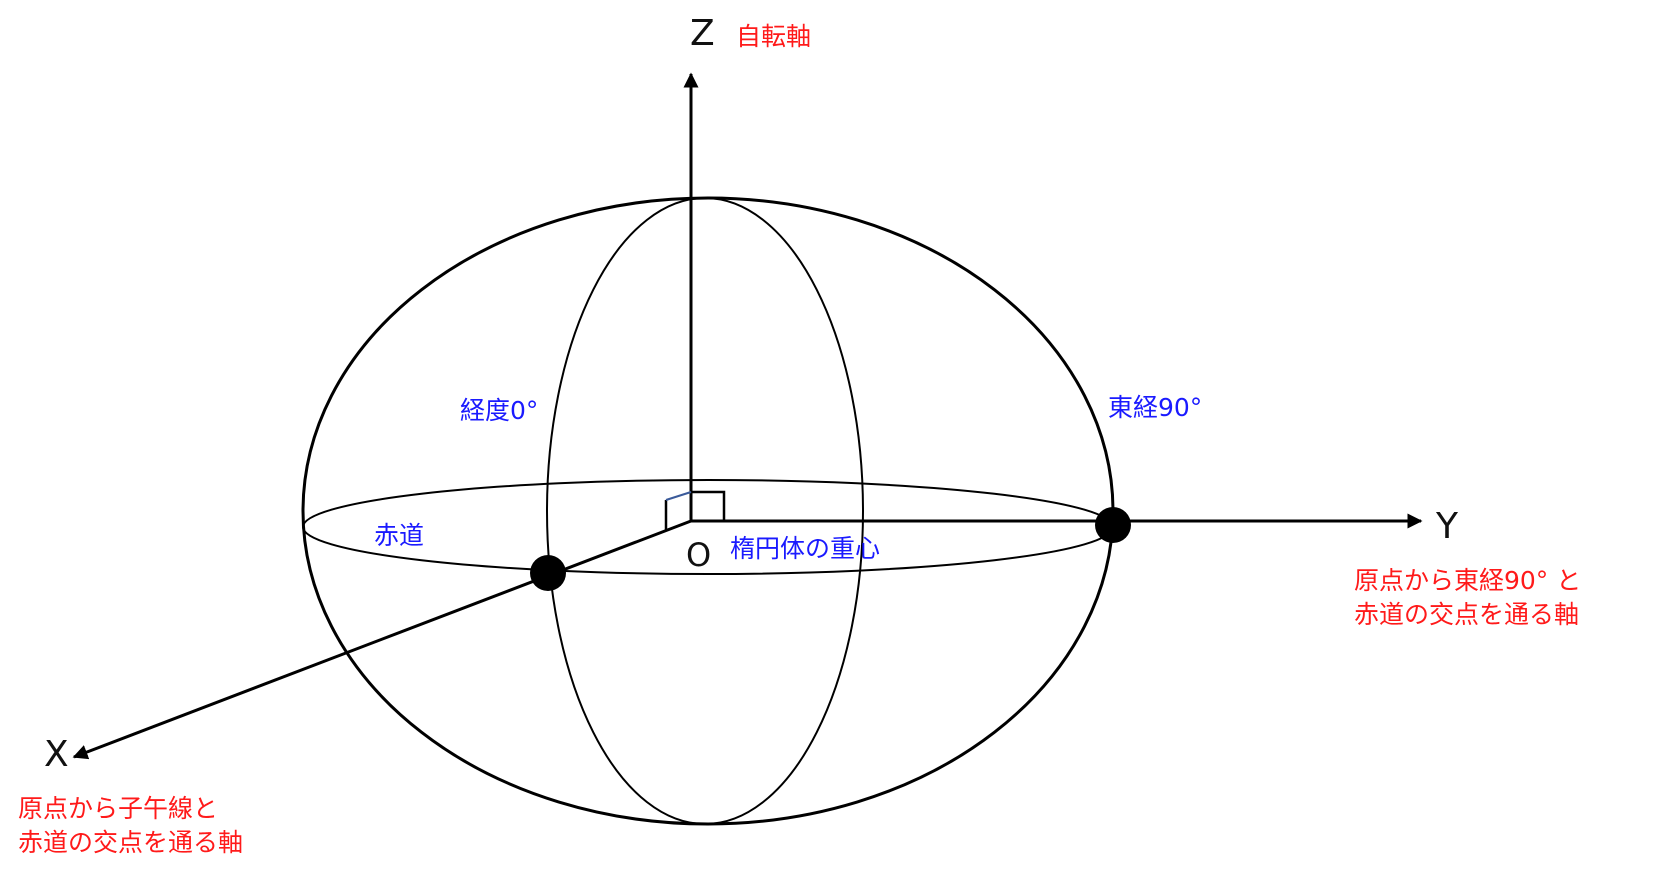 This screenshot has height=872, width=1680. I want to click on origin-label: O, so click(698, 555).